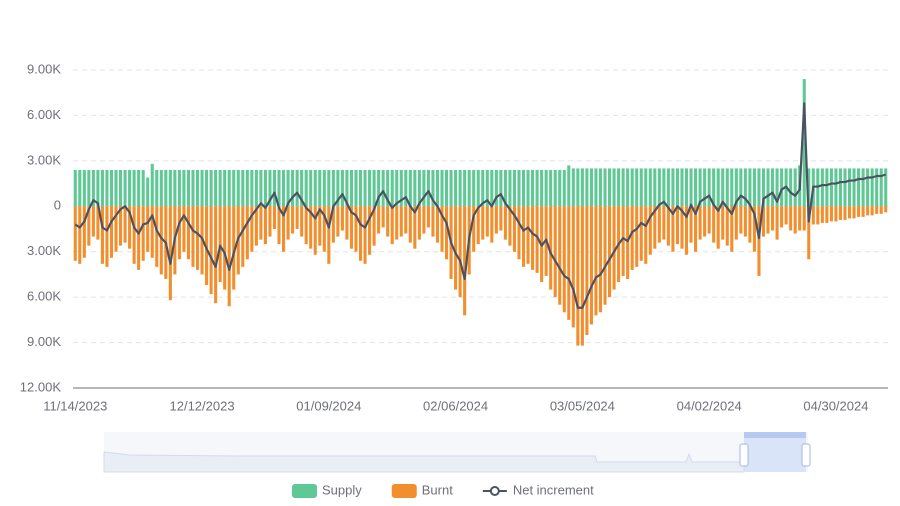 The height and width of the screenshot is (506, 900). Describe the element at coordinates (494, 491) in the screenshot. I see `legend-marker` at that location.